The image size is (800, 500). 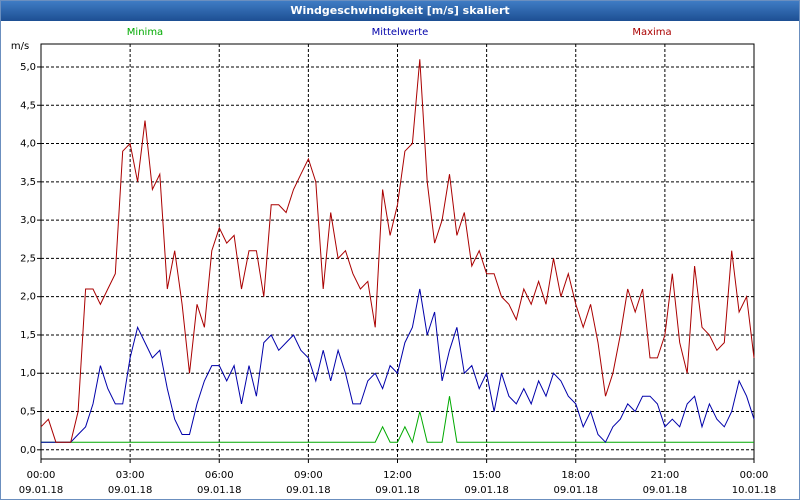 What do you see at coordinates (28, 182) in the screenshot?
I see `y-tick-label: 3,5` at bounding box center [28, 182].